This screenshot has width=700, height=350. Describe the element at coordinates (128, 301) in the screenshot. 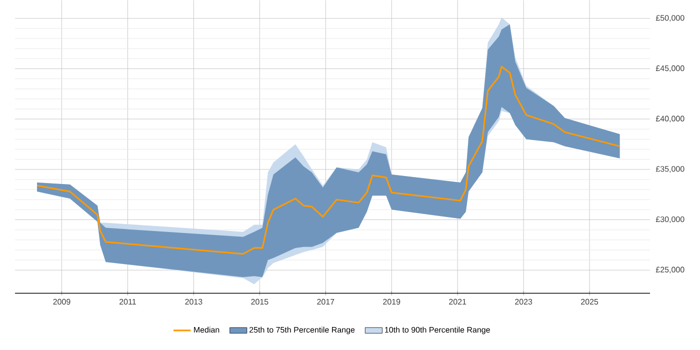

I see `x-tick-label: 2011` at that location.